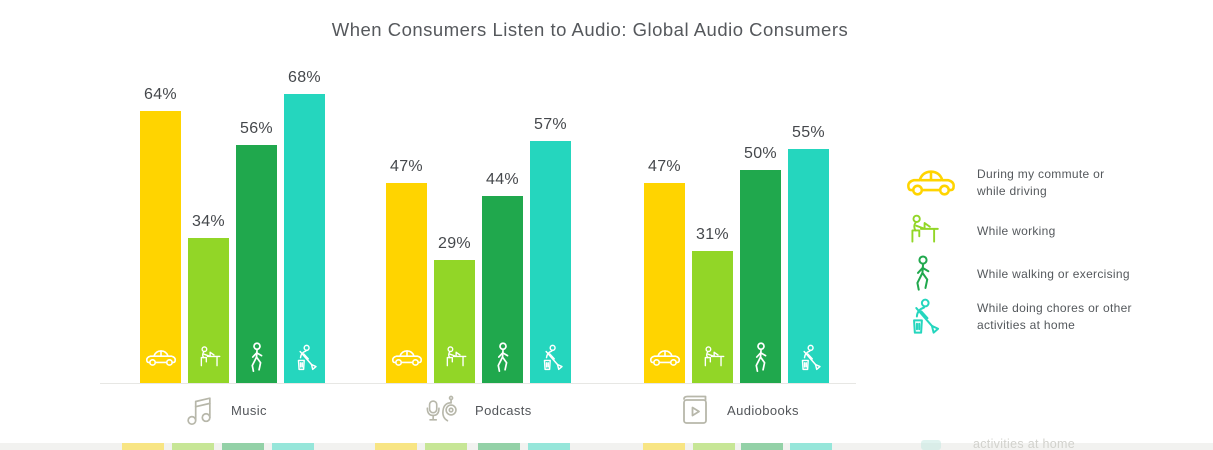 This screenshot has height=450, width=1213. I want to click on bar-value-label: 68%, so click(304, 77).